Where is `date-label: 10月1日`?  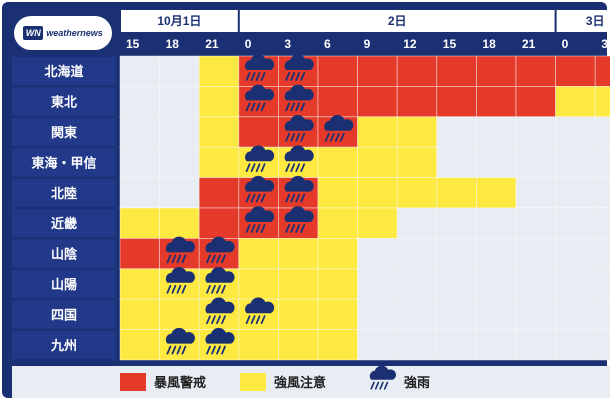
date-label: 10月1日 is located at coordinates (179, 21).